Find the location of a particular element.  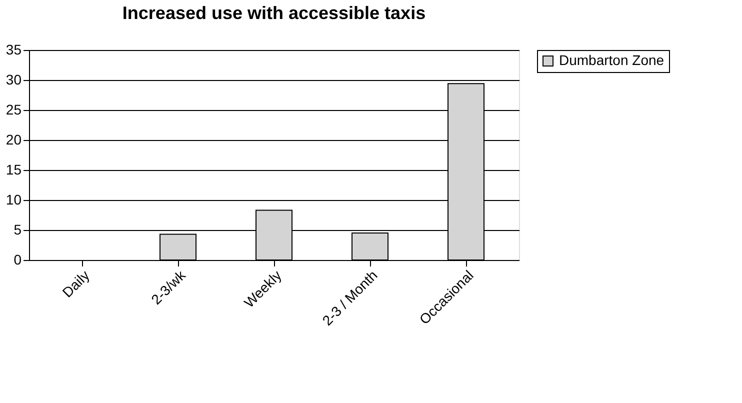

y-tick-label: 20 is located at coordinates (14, 140).